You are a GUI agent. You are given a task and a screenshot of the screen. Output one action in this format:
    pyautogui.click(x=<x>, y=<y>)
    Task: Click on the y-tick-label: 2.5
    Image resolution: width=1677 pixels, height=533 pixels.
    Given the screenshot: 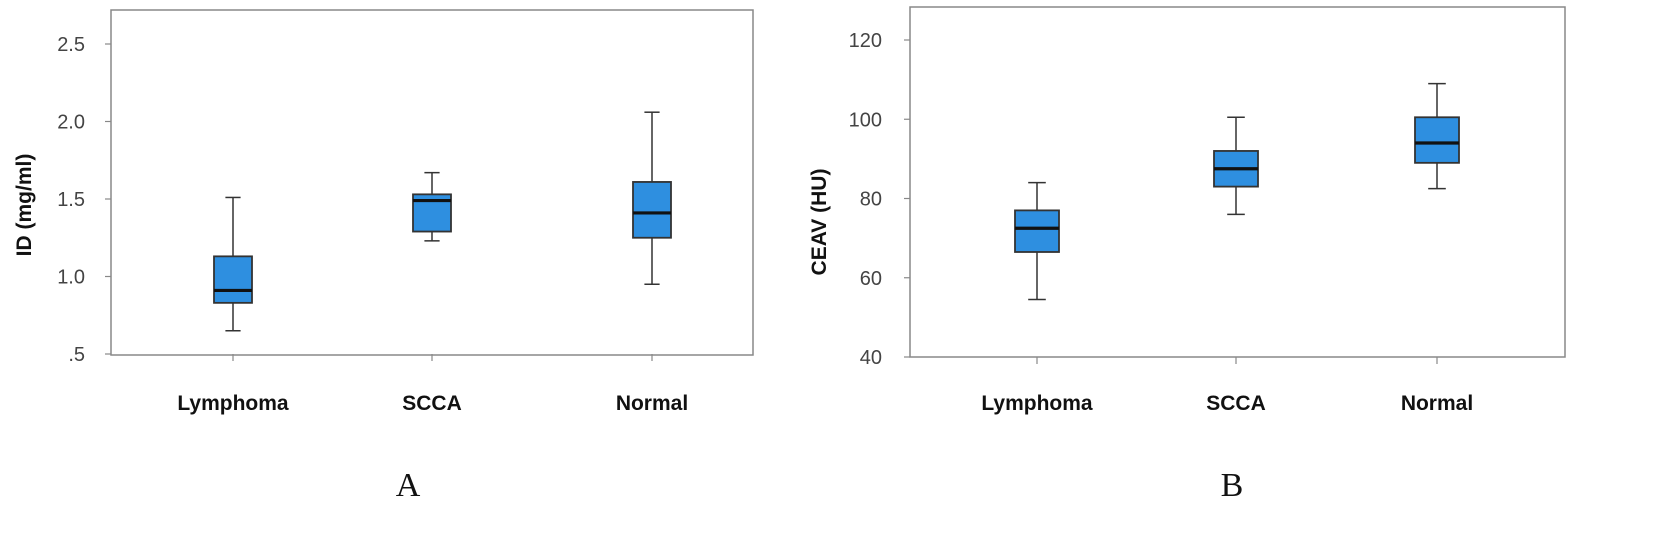 What is the action you would take?
    pyautogui.click(x=71, y=45)
    